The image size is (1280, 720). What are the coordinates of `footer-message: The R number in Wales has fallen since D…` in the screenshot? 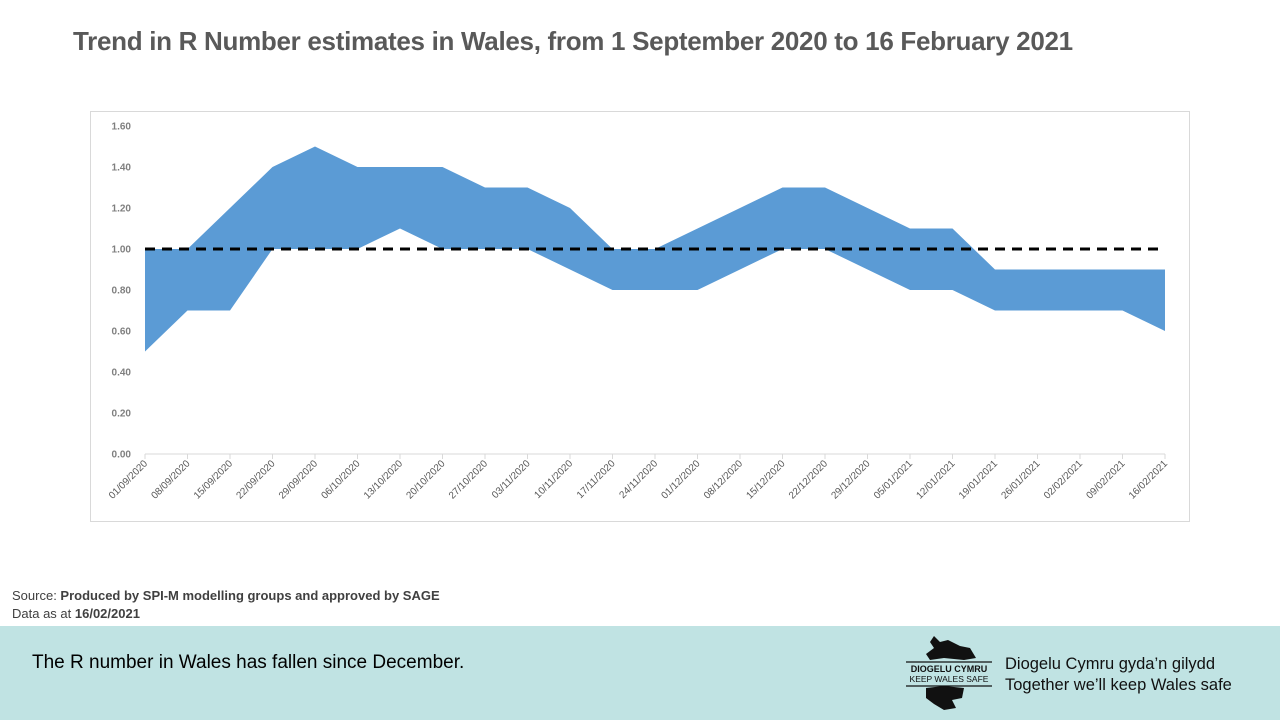 It's located at (248, 662).